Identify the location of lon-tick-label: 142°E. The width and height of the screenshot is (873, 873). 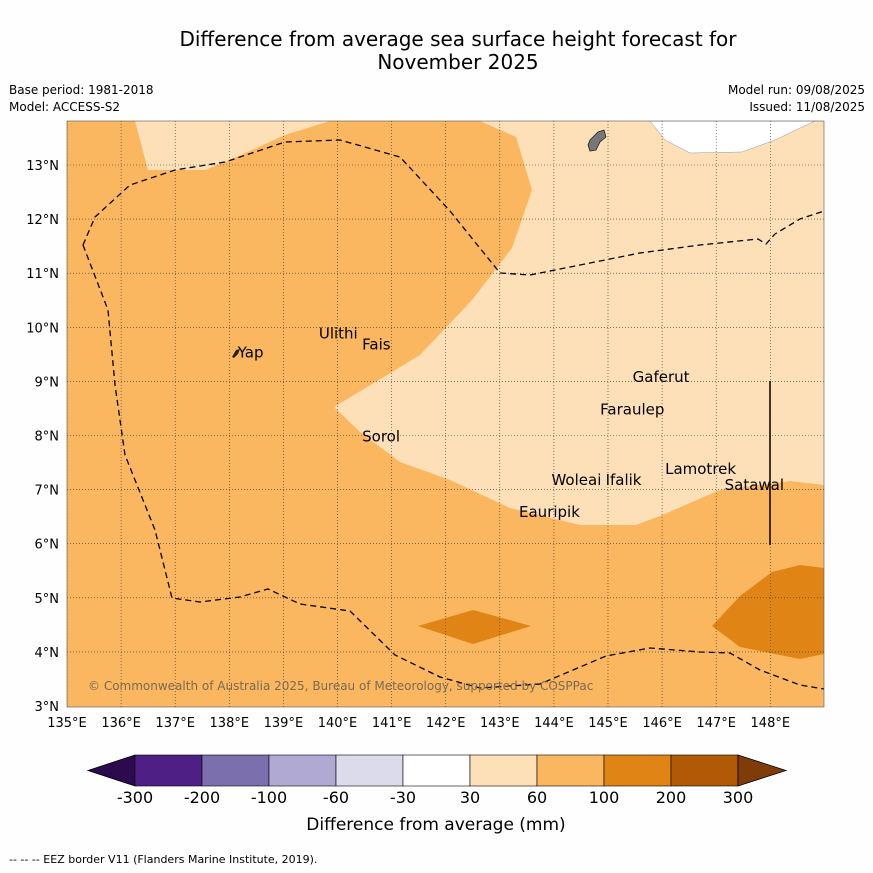
(446, 723).